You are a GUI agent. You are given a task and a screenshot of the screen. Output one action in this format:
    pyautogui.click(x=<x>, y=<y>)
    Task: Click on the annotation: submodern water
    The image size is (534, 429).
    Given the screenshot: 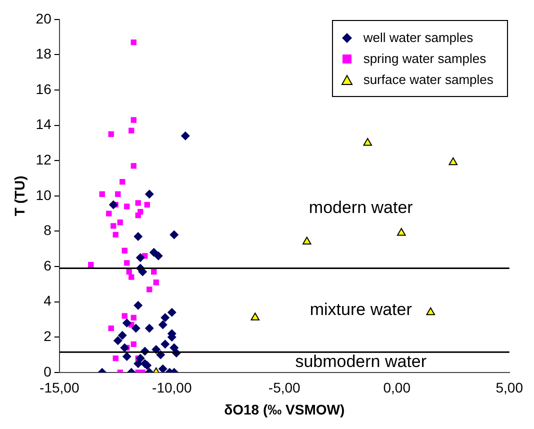 What is the action you would take?
    pyautogui.click(x=361, y=361)
    